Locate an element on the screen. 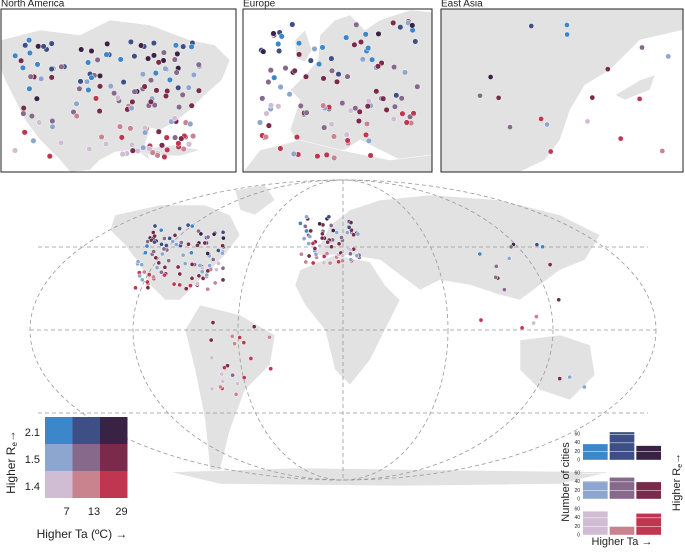 The width and height of the screenshot is (685, 555). legend-x-tick: 29 is located at coordinates (121, 512).